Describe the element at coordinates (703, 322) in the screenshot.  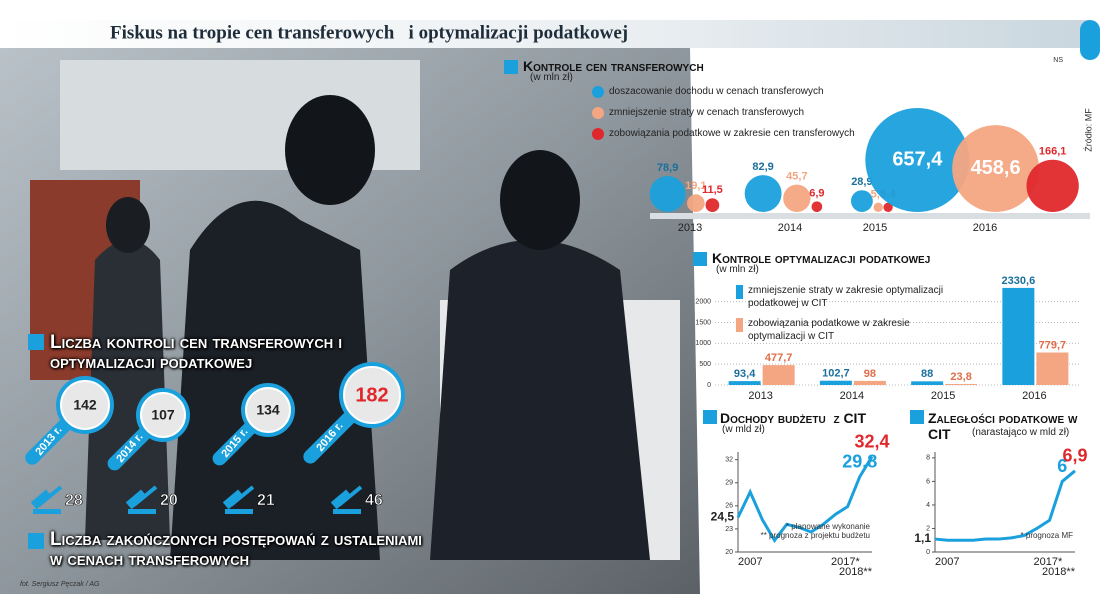
I see `y-tick-label: 1500` at that location.